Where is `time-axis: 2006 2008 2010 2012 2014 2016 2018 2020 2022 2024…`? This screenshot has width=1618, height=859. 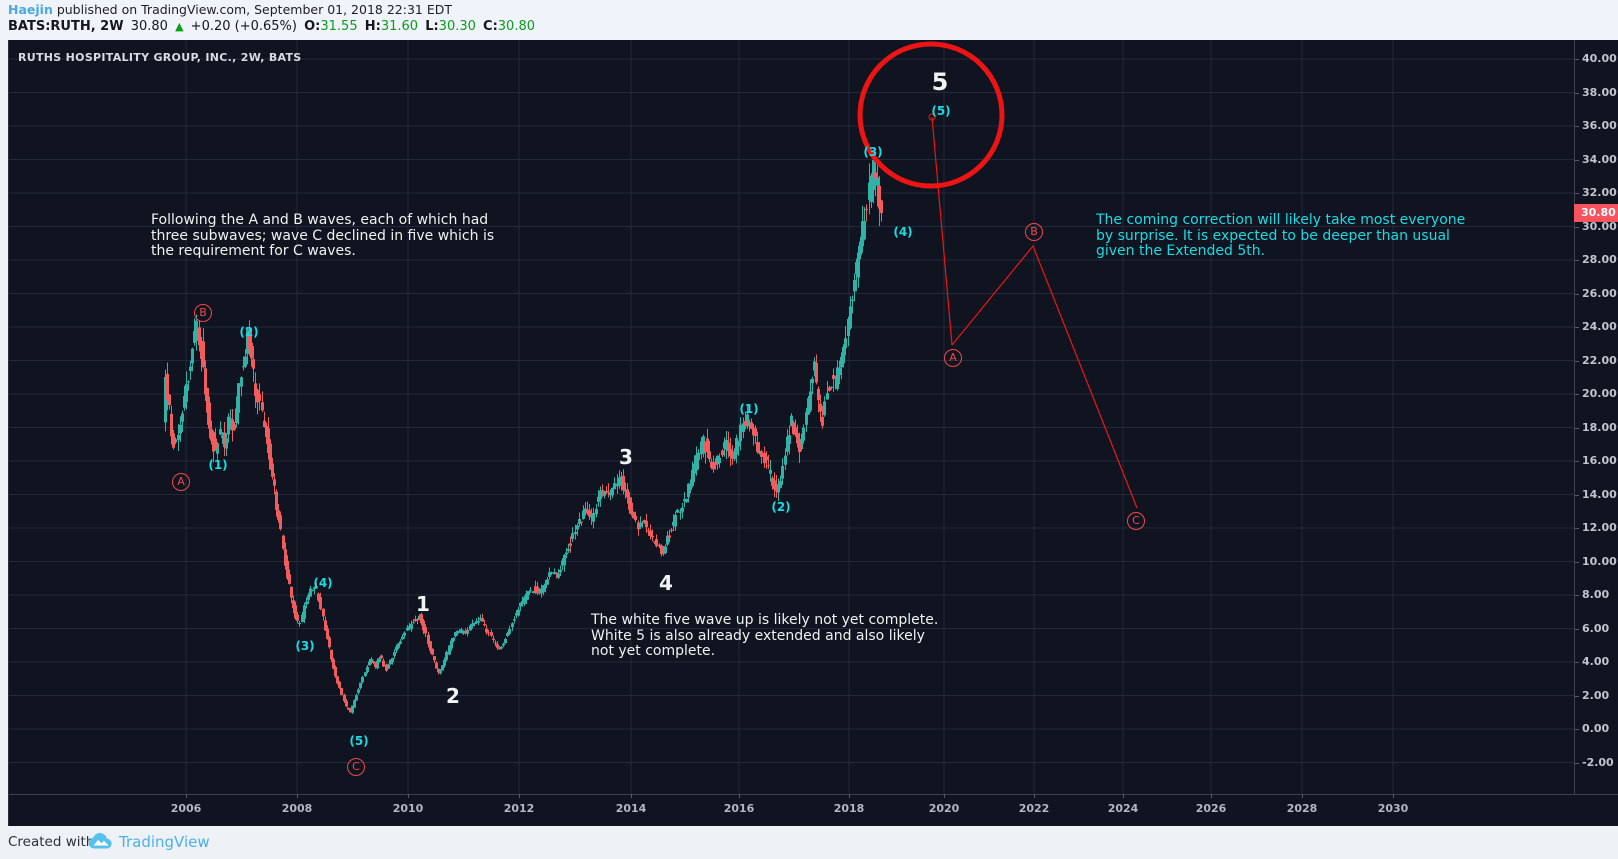 time-axis: 2006 2008 2010 2012 2014 2016 2018 2020 2022 2024… is located at coordinates (791, 810).